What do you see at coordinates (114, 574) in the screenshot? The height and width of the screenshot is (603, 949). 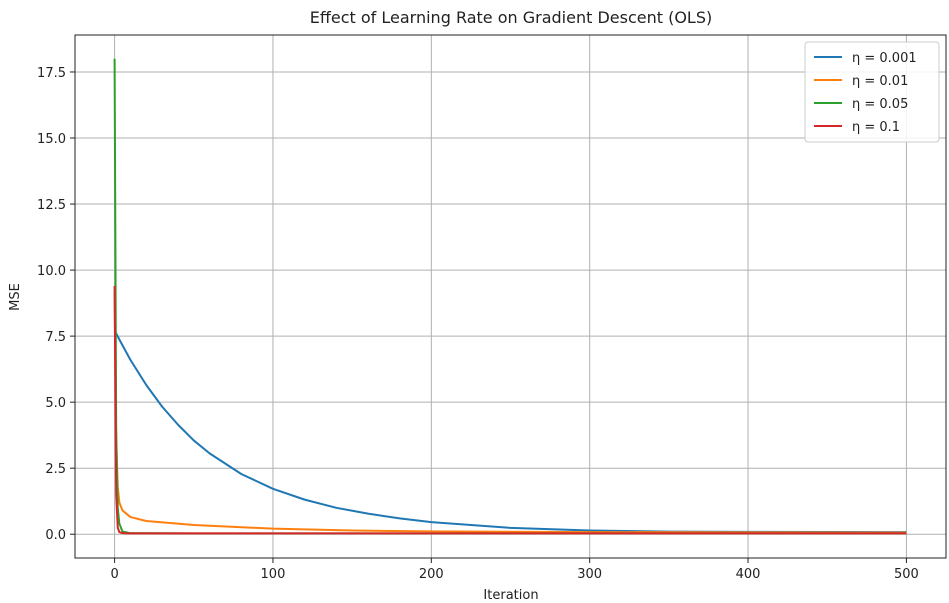 I see `x-tick-label: 0` at bounding box center [114, 574].